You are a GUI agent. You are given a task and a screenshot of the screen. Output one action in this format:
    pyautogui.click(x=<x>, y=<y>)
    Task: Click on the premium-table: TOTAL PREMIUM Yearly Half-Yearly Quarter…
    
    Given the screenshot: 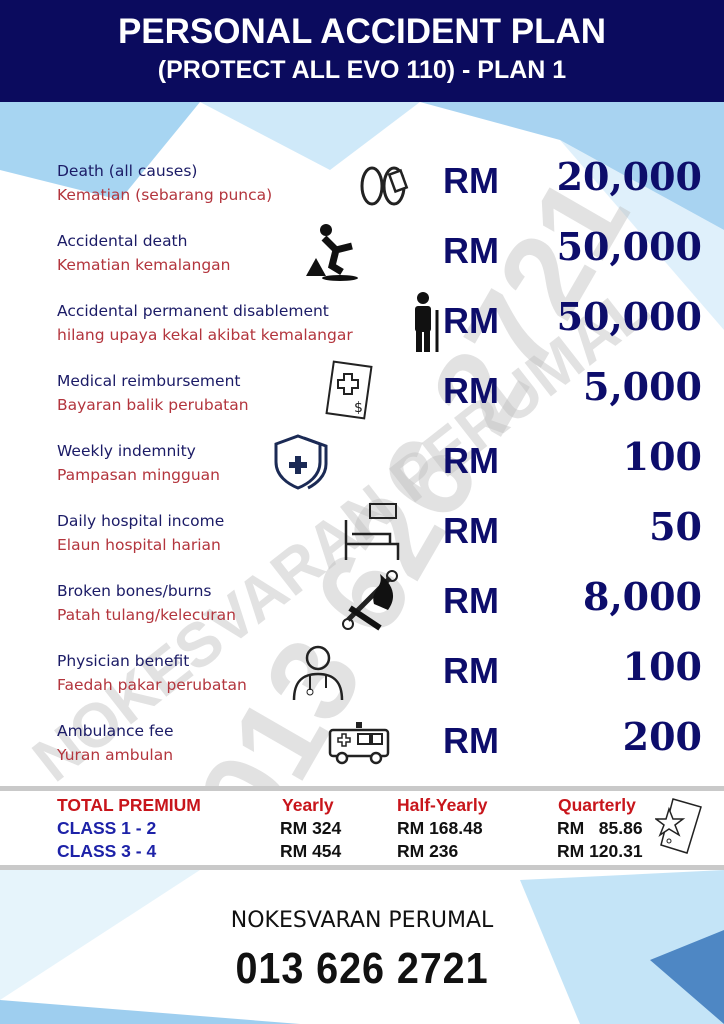 What is the action you would take?
    pyautogui.click(x=362, y=828)
    